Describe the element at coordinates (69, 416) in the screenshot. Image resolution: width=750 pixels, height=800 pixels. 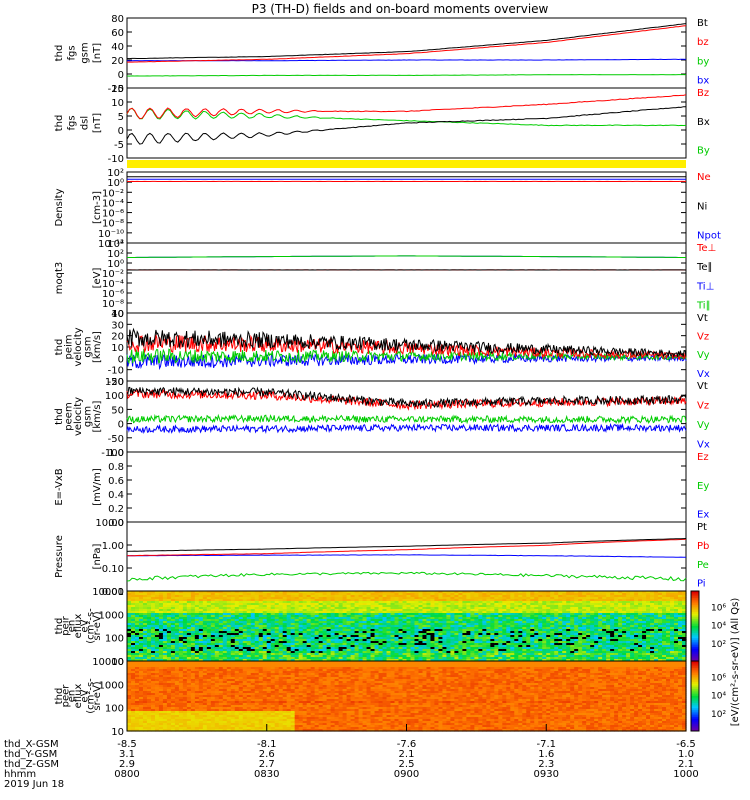
I see `y-axis-label: peem` at that location.